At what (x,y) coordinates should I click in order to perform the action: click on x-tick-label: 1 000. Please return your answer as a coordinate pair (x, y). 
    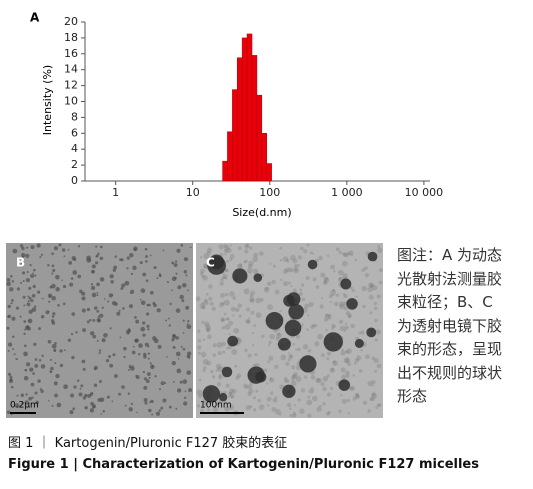
    Looking at the image, I should click on (347, 192).